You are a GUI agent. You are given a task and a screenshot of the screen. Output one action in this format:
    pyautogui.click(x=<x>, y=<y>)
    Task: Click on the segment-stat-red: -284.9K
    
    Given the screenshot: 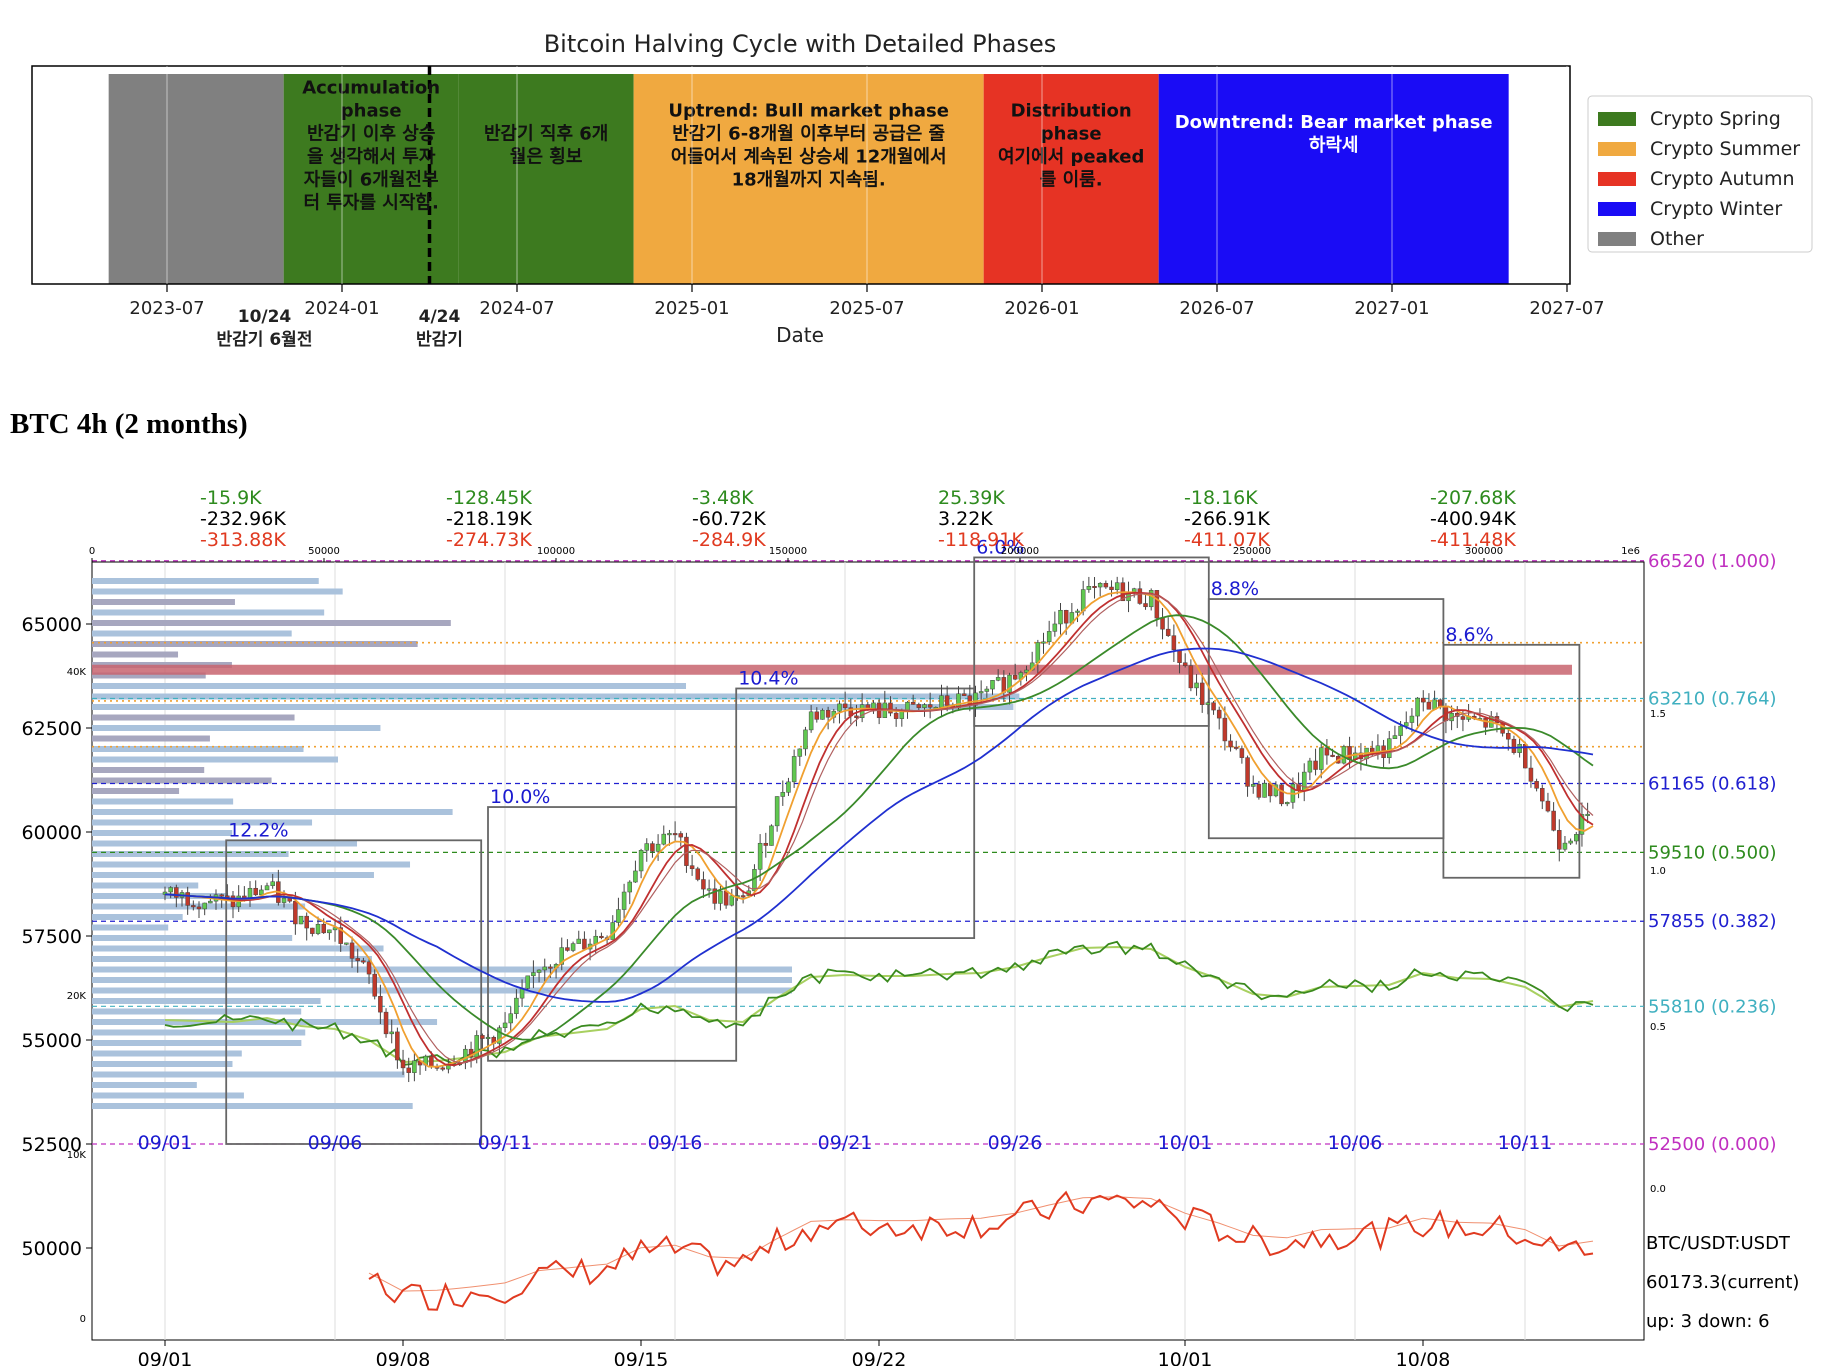 What is the action you would take?
    pyautogui.click(x=729, y=540)
    